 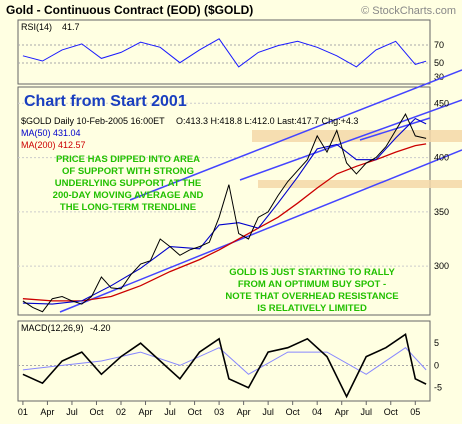 What do you see at coordinates (311, 296) in the screenshot?
I see `annotation-rally-line-3: NOTE THAT OVERHEAD RESISTANCE` at bounding box center [311, 296].